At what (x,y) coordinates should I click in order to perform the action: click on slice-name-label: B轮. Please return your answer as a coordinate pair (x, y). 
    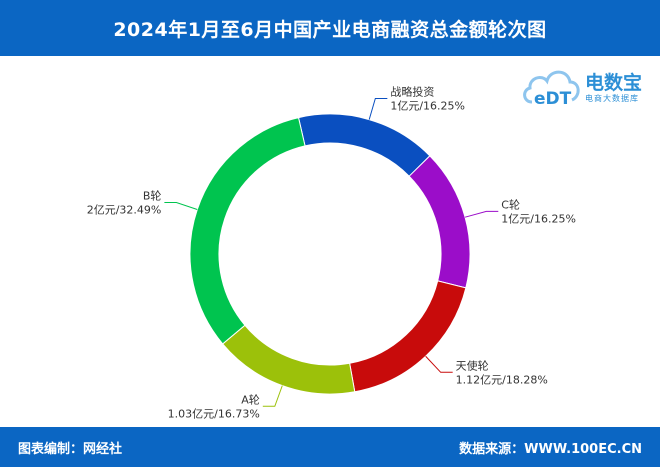
    Looking at the image, I should click on (152, 196).